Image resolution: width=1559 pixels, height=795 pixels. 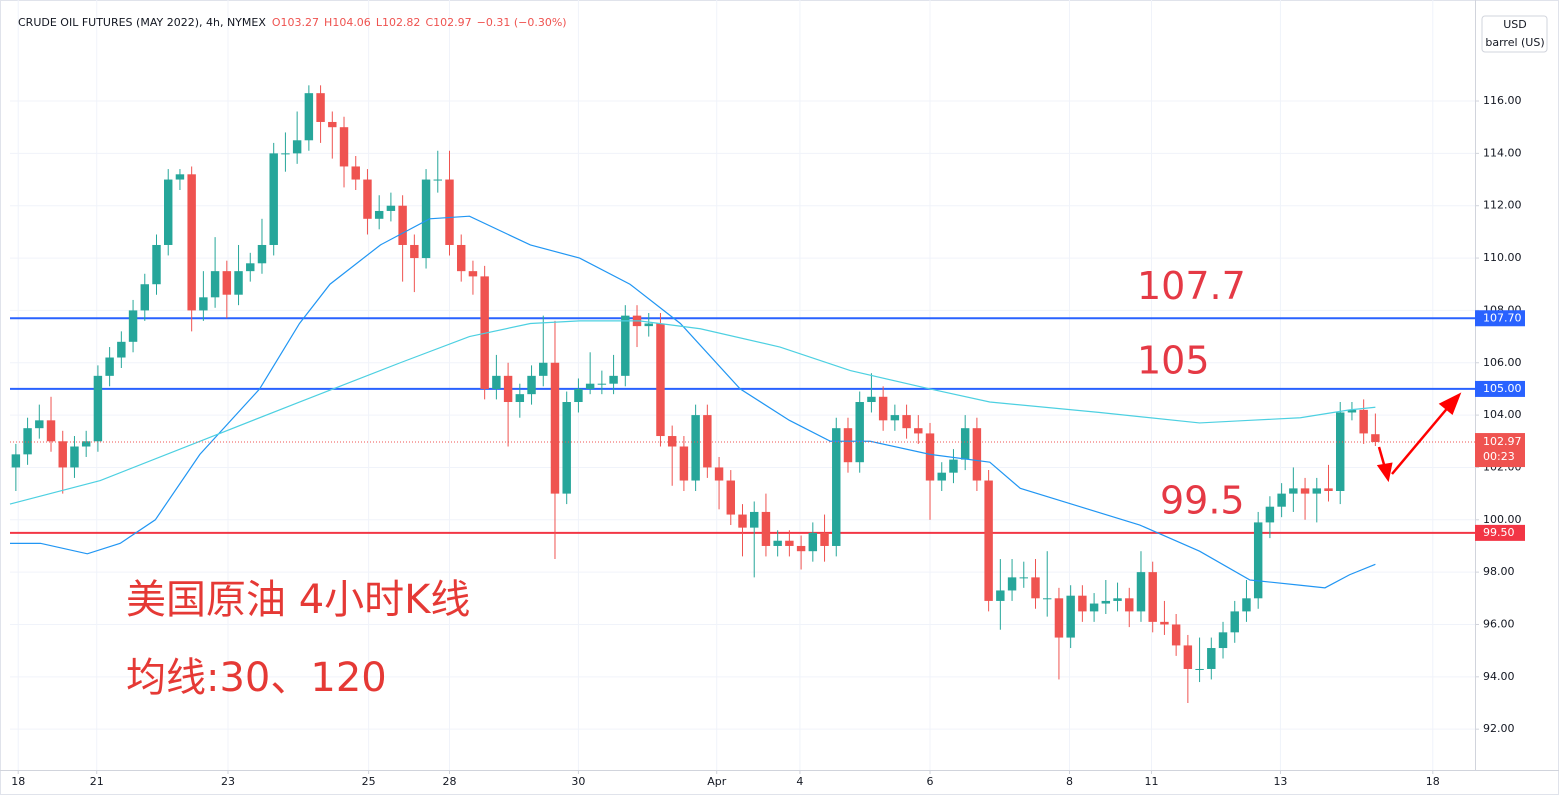 What do you see at coordinates (1499, 456) in the screenshot?
I see `countdown: 00:23` at bounding box center [1499, 456].